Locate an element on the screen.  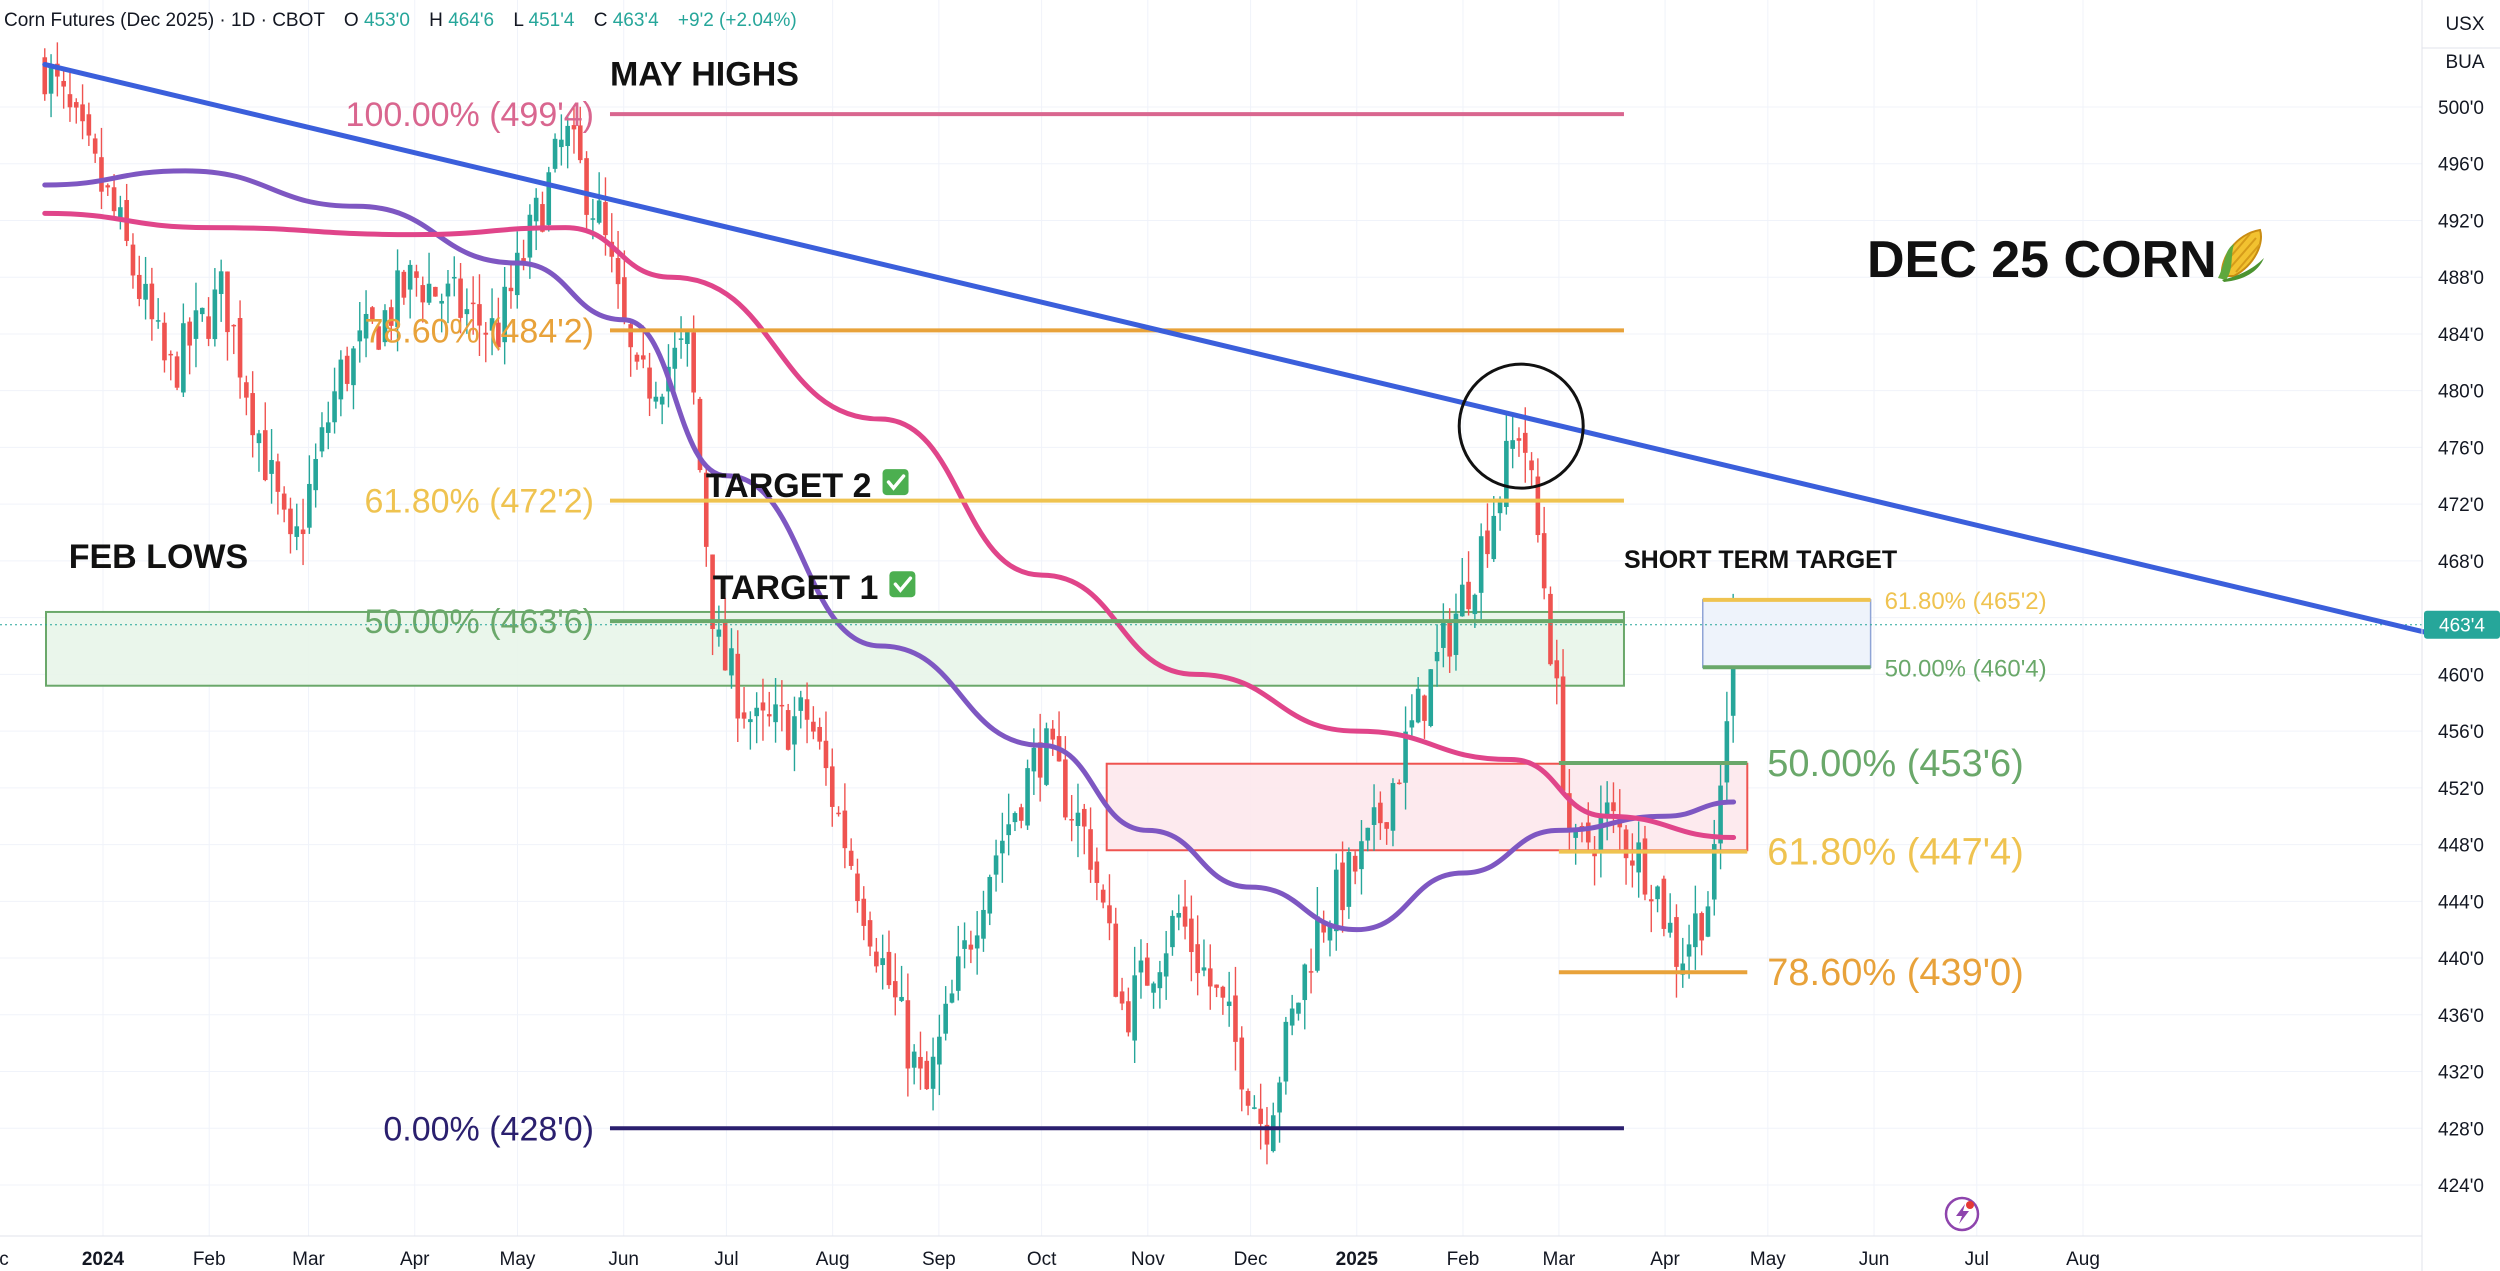
change-value: +9'2 (+2.04%) is located at coordinates (737, 20).